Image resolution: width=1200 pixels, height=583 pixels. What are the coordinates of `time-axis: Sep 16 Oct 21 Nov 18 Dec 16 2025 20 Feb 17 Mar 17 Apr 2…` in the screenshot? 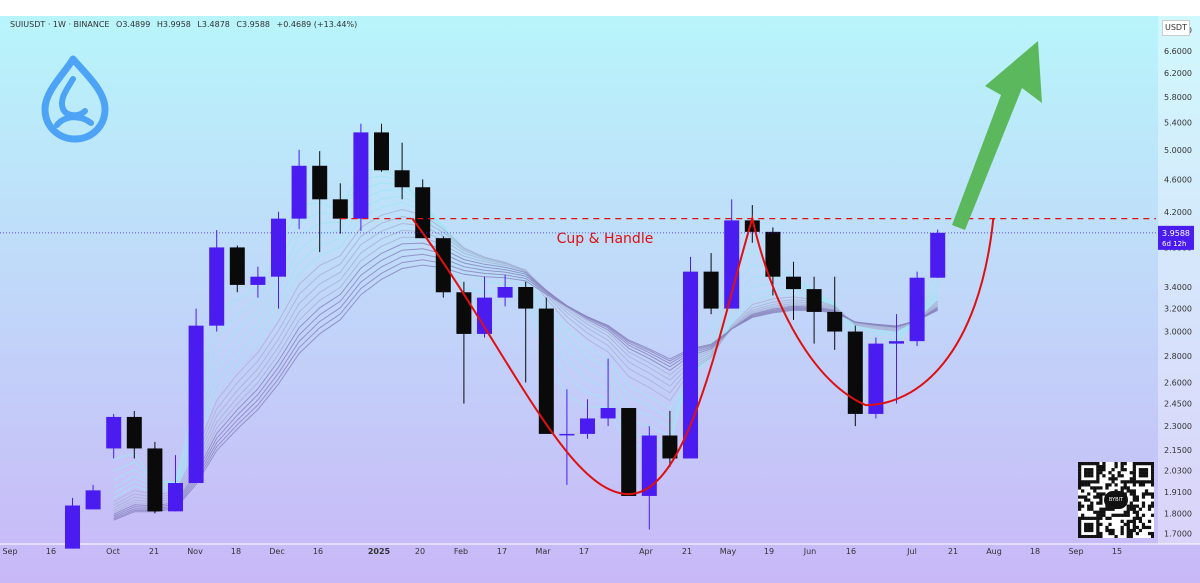 It's located at (562, 551).